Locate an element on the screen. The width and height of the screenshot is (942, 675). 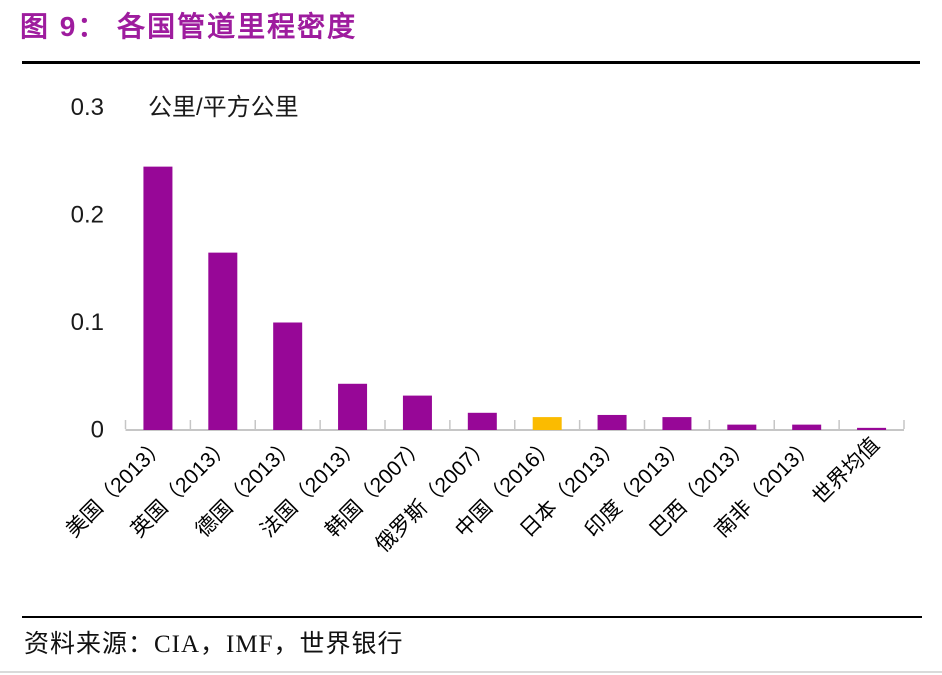
figure-title: 图 9： 各国管道里程密度 is located at coordinates (189, 26).